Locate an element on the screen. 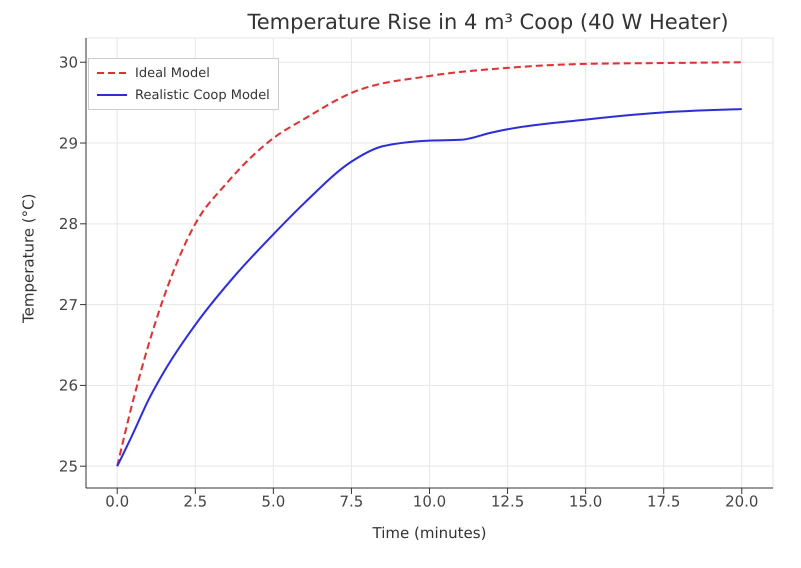 Image resolution: width=801 pixels, height=568 pixels. y-tick-label: 30 is located at coordinates (68, 63).